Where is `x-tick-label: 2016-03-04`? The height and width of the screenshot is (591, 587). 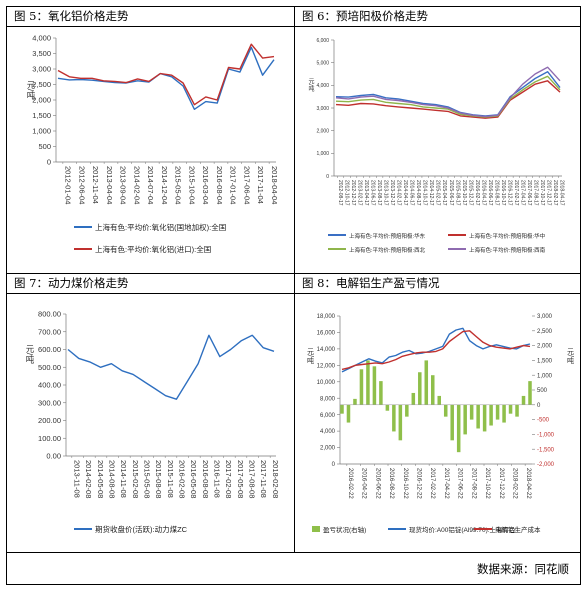
x-tick-label: 2016-03-04 is located at coordinates (205, 185).